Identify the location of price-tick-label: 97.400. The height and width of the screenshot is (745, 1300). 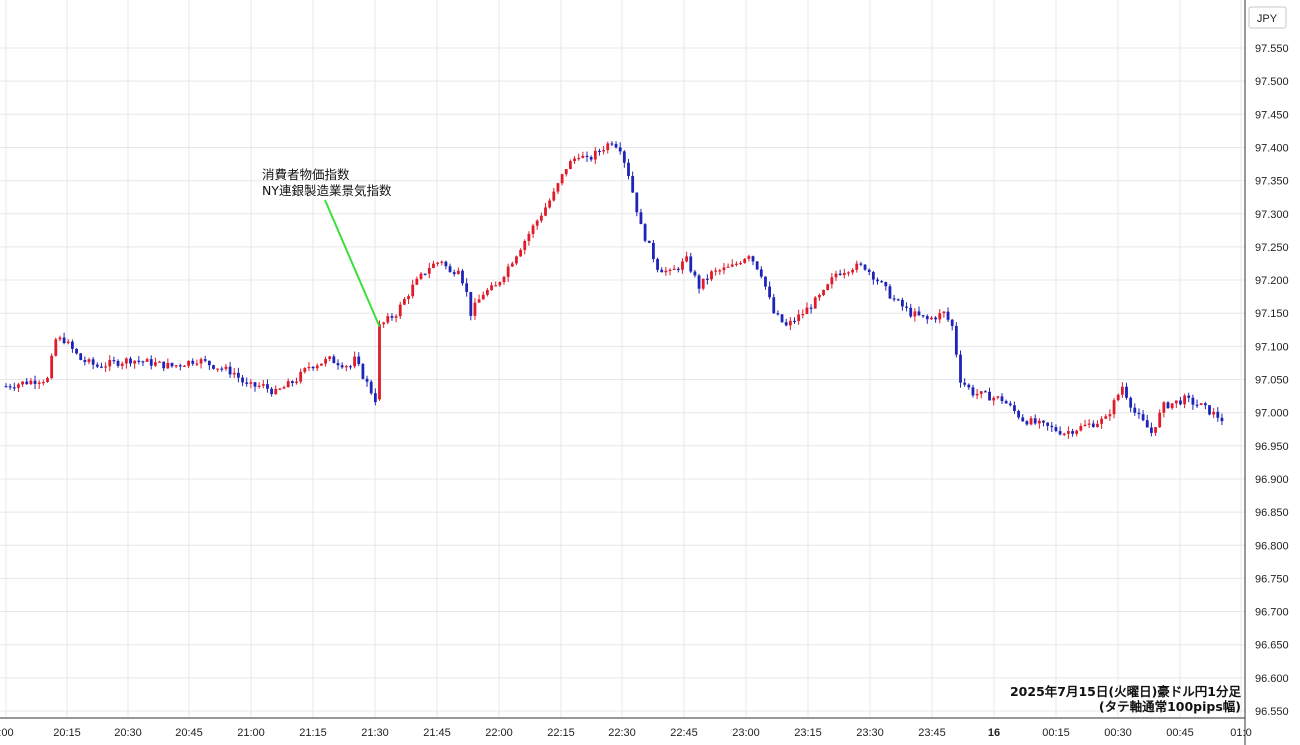
(1272, 148).